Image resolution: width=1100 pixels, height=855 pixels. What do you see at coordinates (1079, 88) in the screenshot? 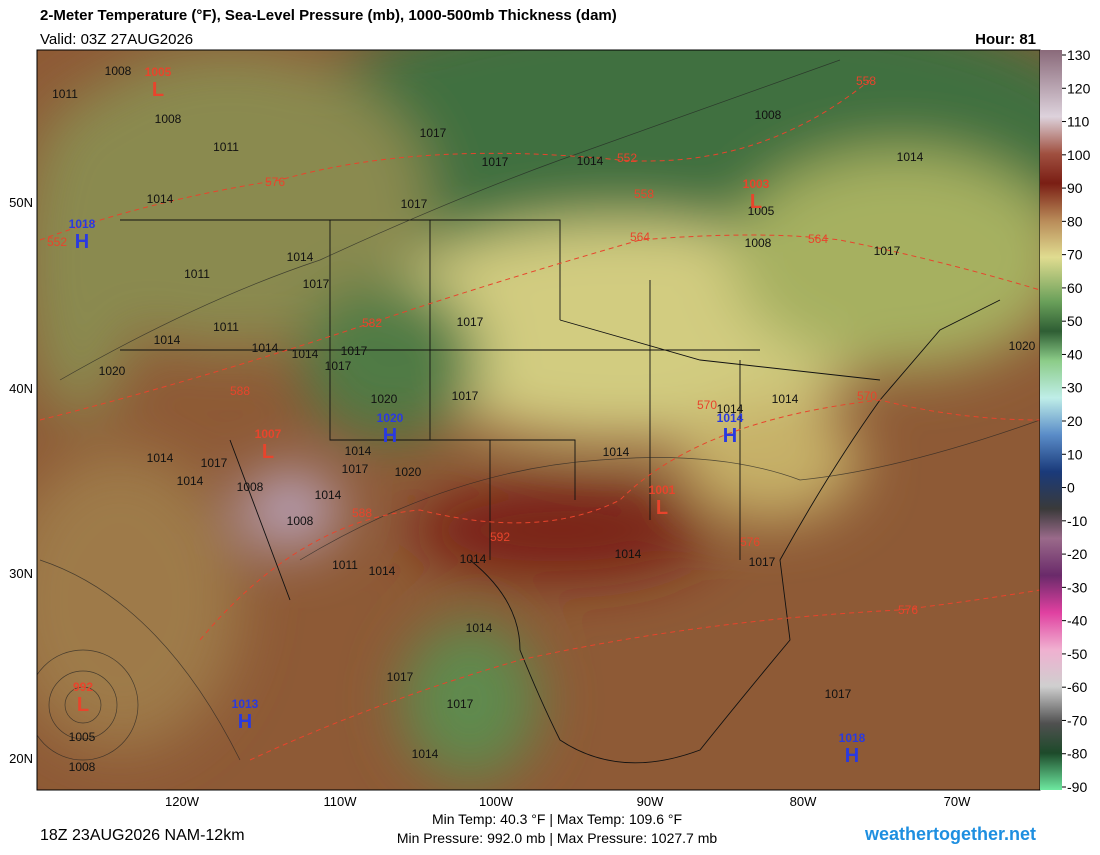
I see `colorbar-tick-label: 120` at bounding box center [1079, 88].